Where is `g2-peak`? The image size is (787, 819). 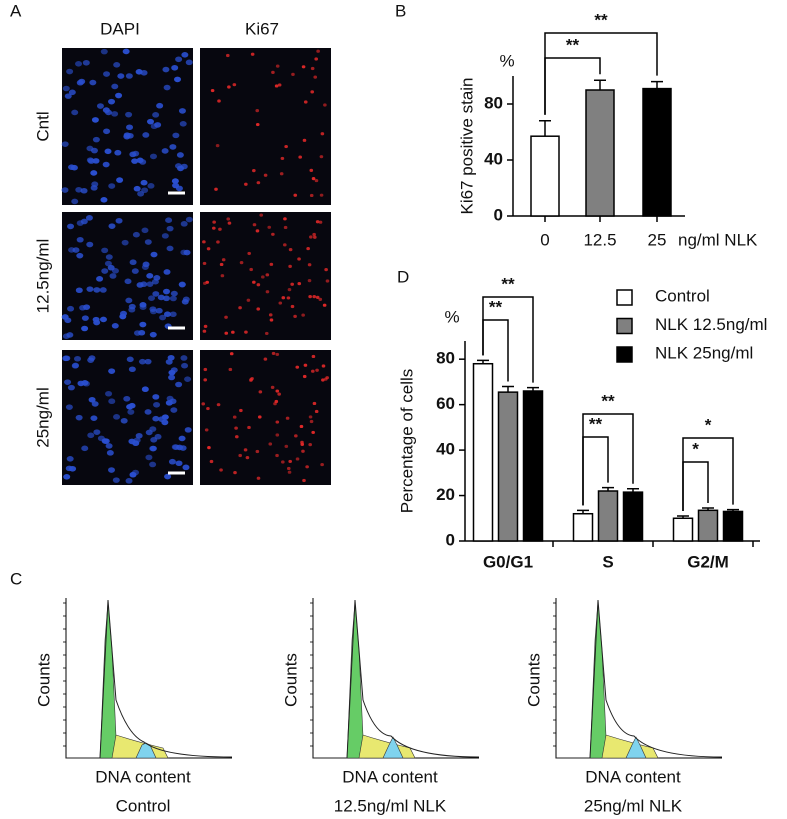 g2-peak is located at coordinates (146, 750).